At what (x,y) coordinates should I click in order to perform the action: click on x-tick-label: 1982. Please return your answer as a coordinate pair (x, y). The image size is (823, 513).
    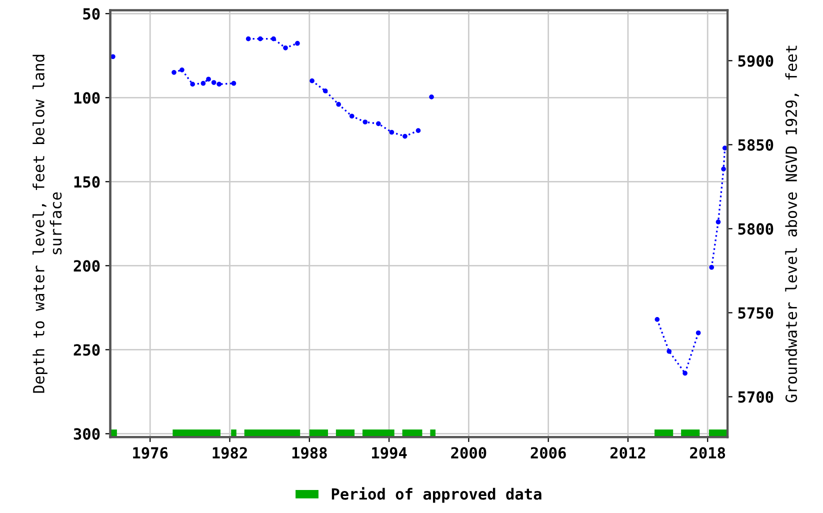
    Looking at the image, I should click on (229, 453).